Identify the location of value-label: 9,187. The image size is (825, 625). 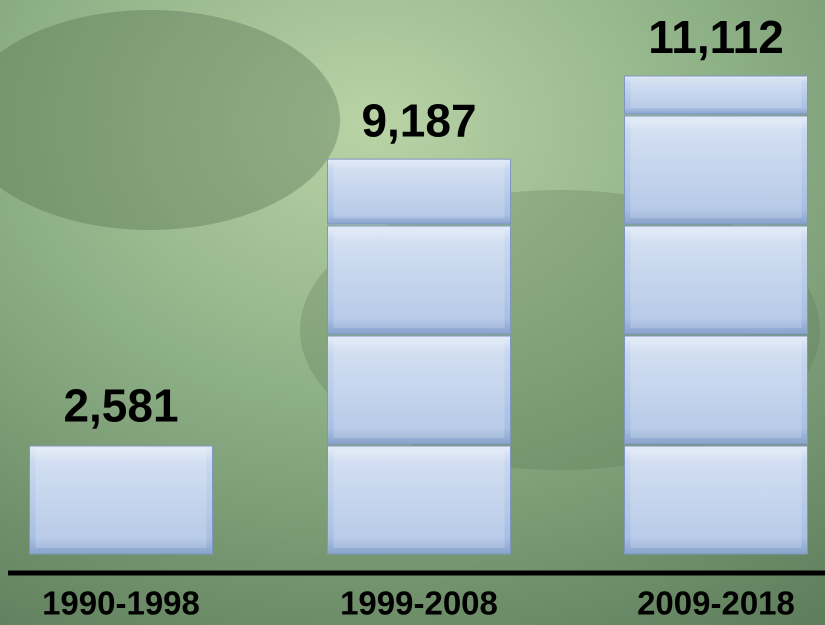
(418, 120).